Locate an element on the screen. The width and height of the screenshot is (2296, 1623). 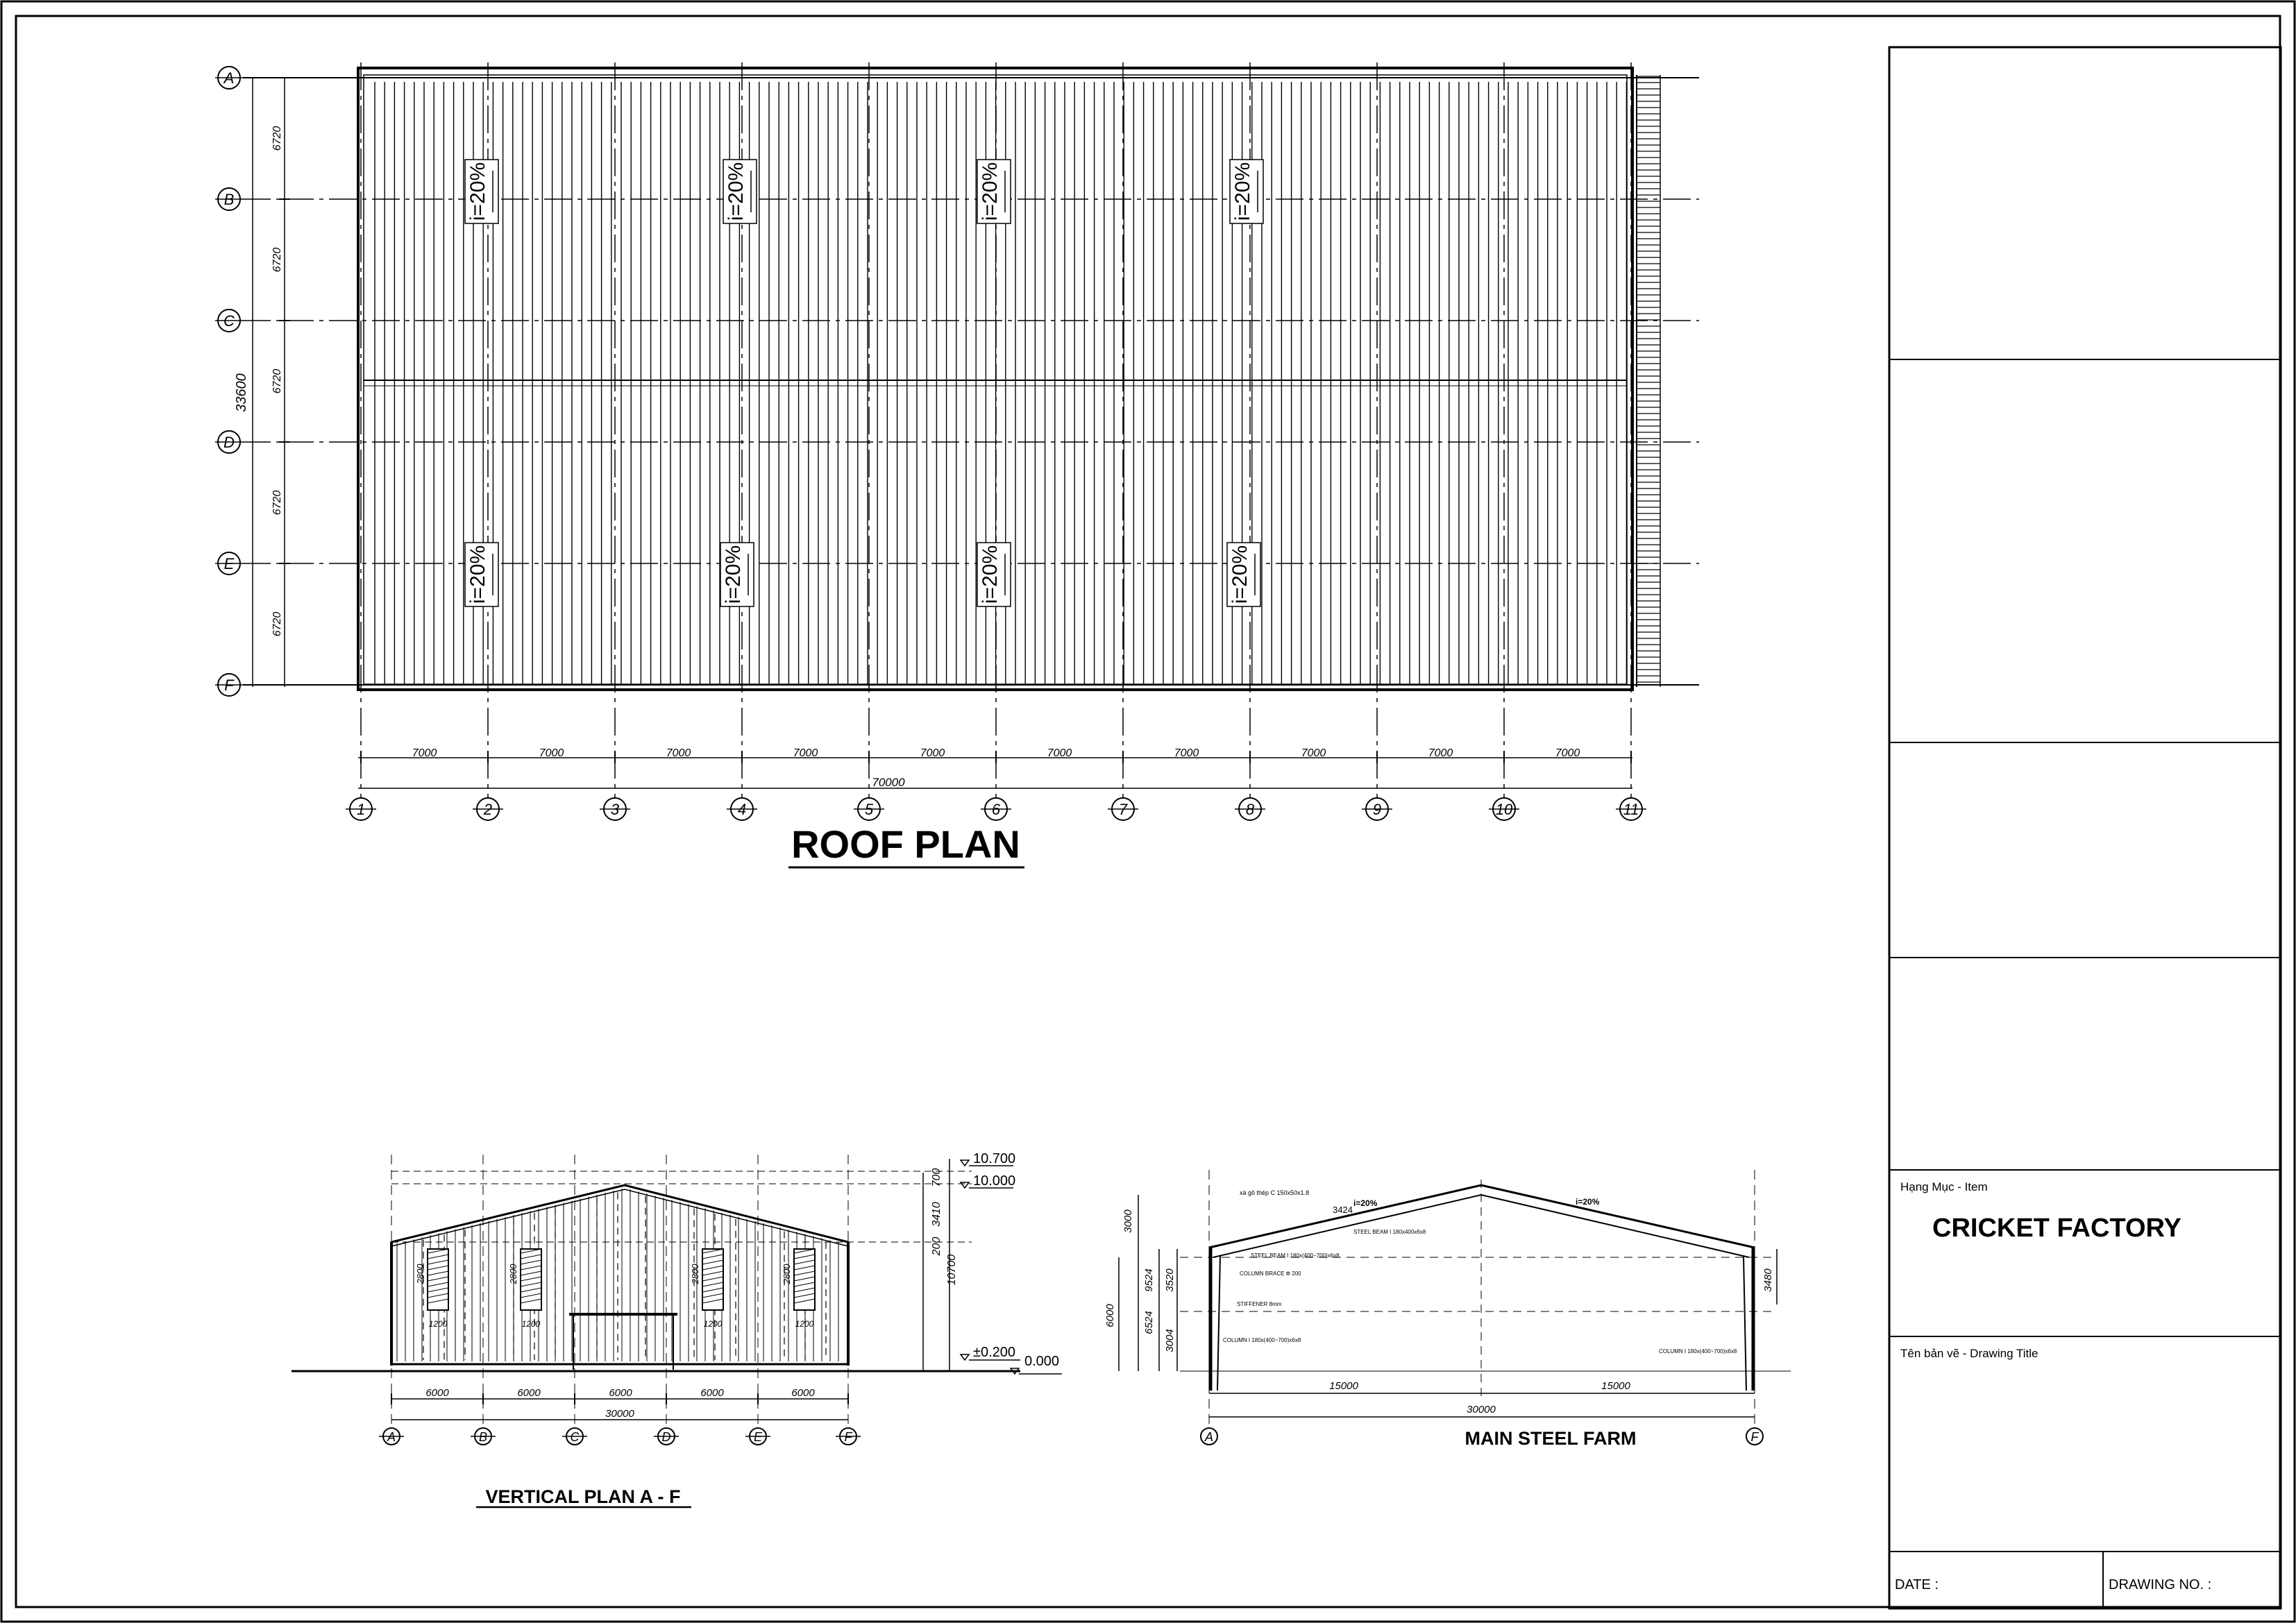
level-marker-0000: 0.000 is located at coordinates (1035, 1364).